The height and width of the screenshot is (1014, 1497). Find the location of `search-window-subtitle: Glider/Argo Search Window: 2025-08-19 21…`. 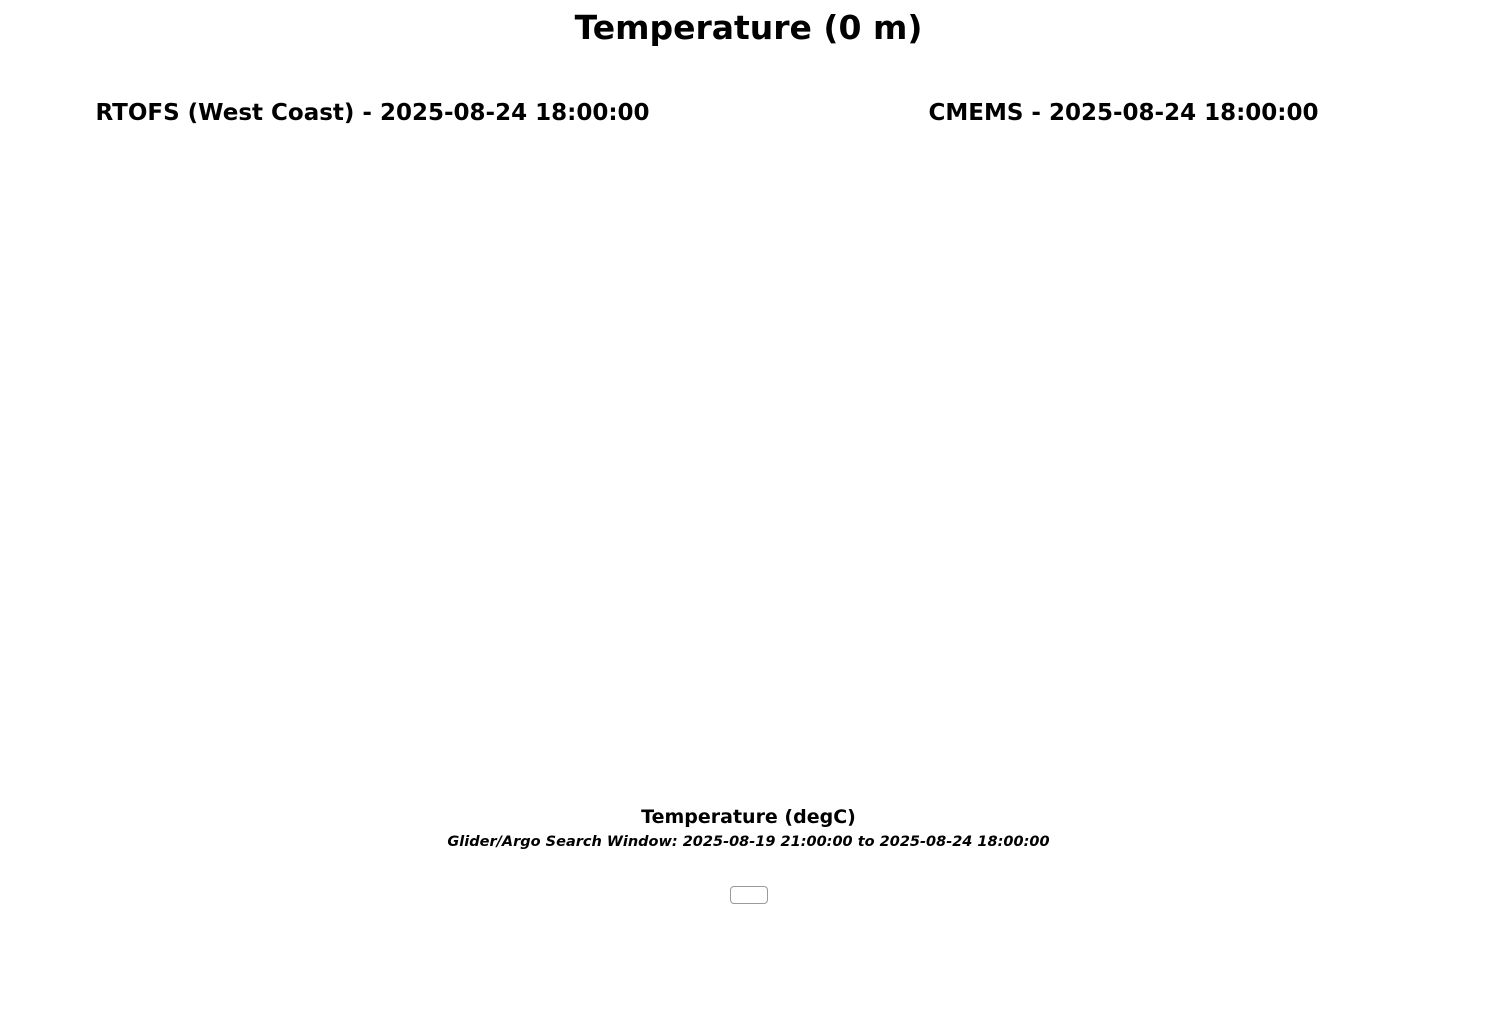

search-window-subtitle: Glider/Argo Search Window: 2025-08-19 21… is located at coordinates (748, 842).